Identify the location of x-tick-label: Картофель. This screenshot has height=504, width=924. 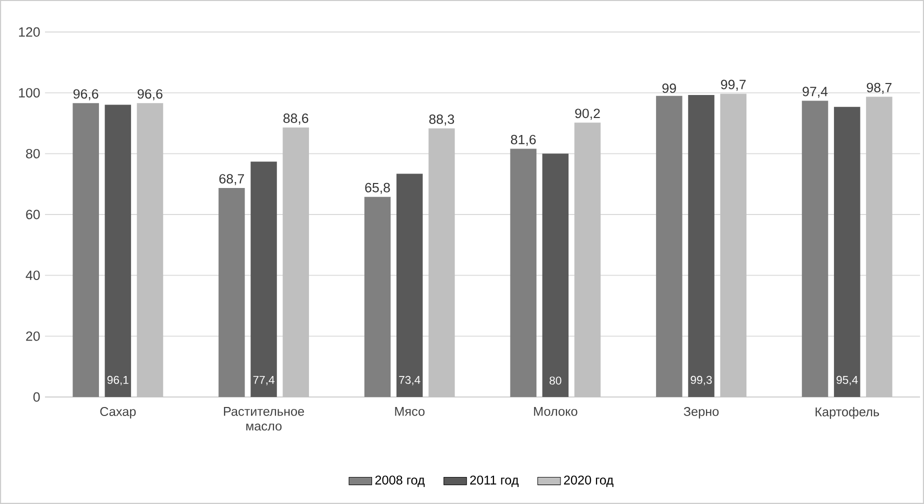
(848, 413).